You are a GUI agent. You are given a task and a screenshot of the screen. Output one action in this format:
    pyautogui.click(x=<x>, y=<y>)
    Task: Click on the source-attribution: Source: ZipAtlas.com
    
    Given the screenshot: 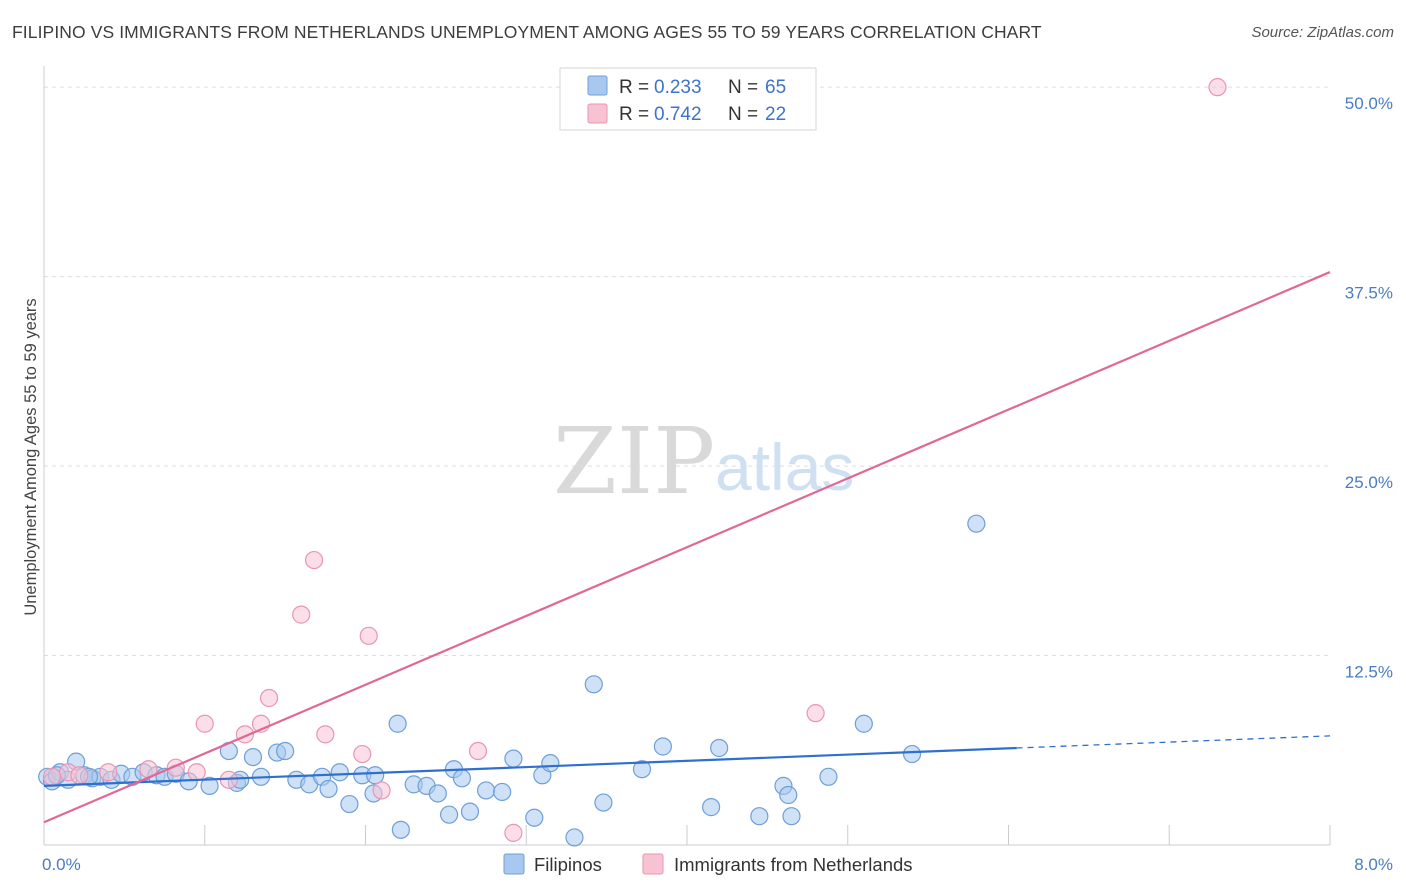 What is the action you would take?
    pyautogui.click(x=1322, y=32)
    